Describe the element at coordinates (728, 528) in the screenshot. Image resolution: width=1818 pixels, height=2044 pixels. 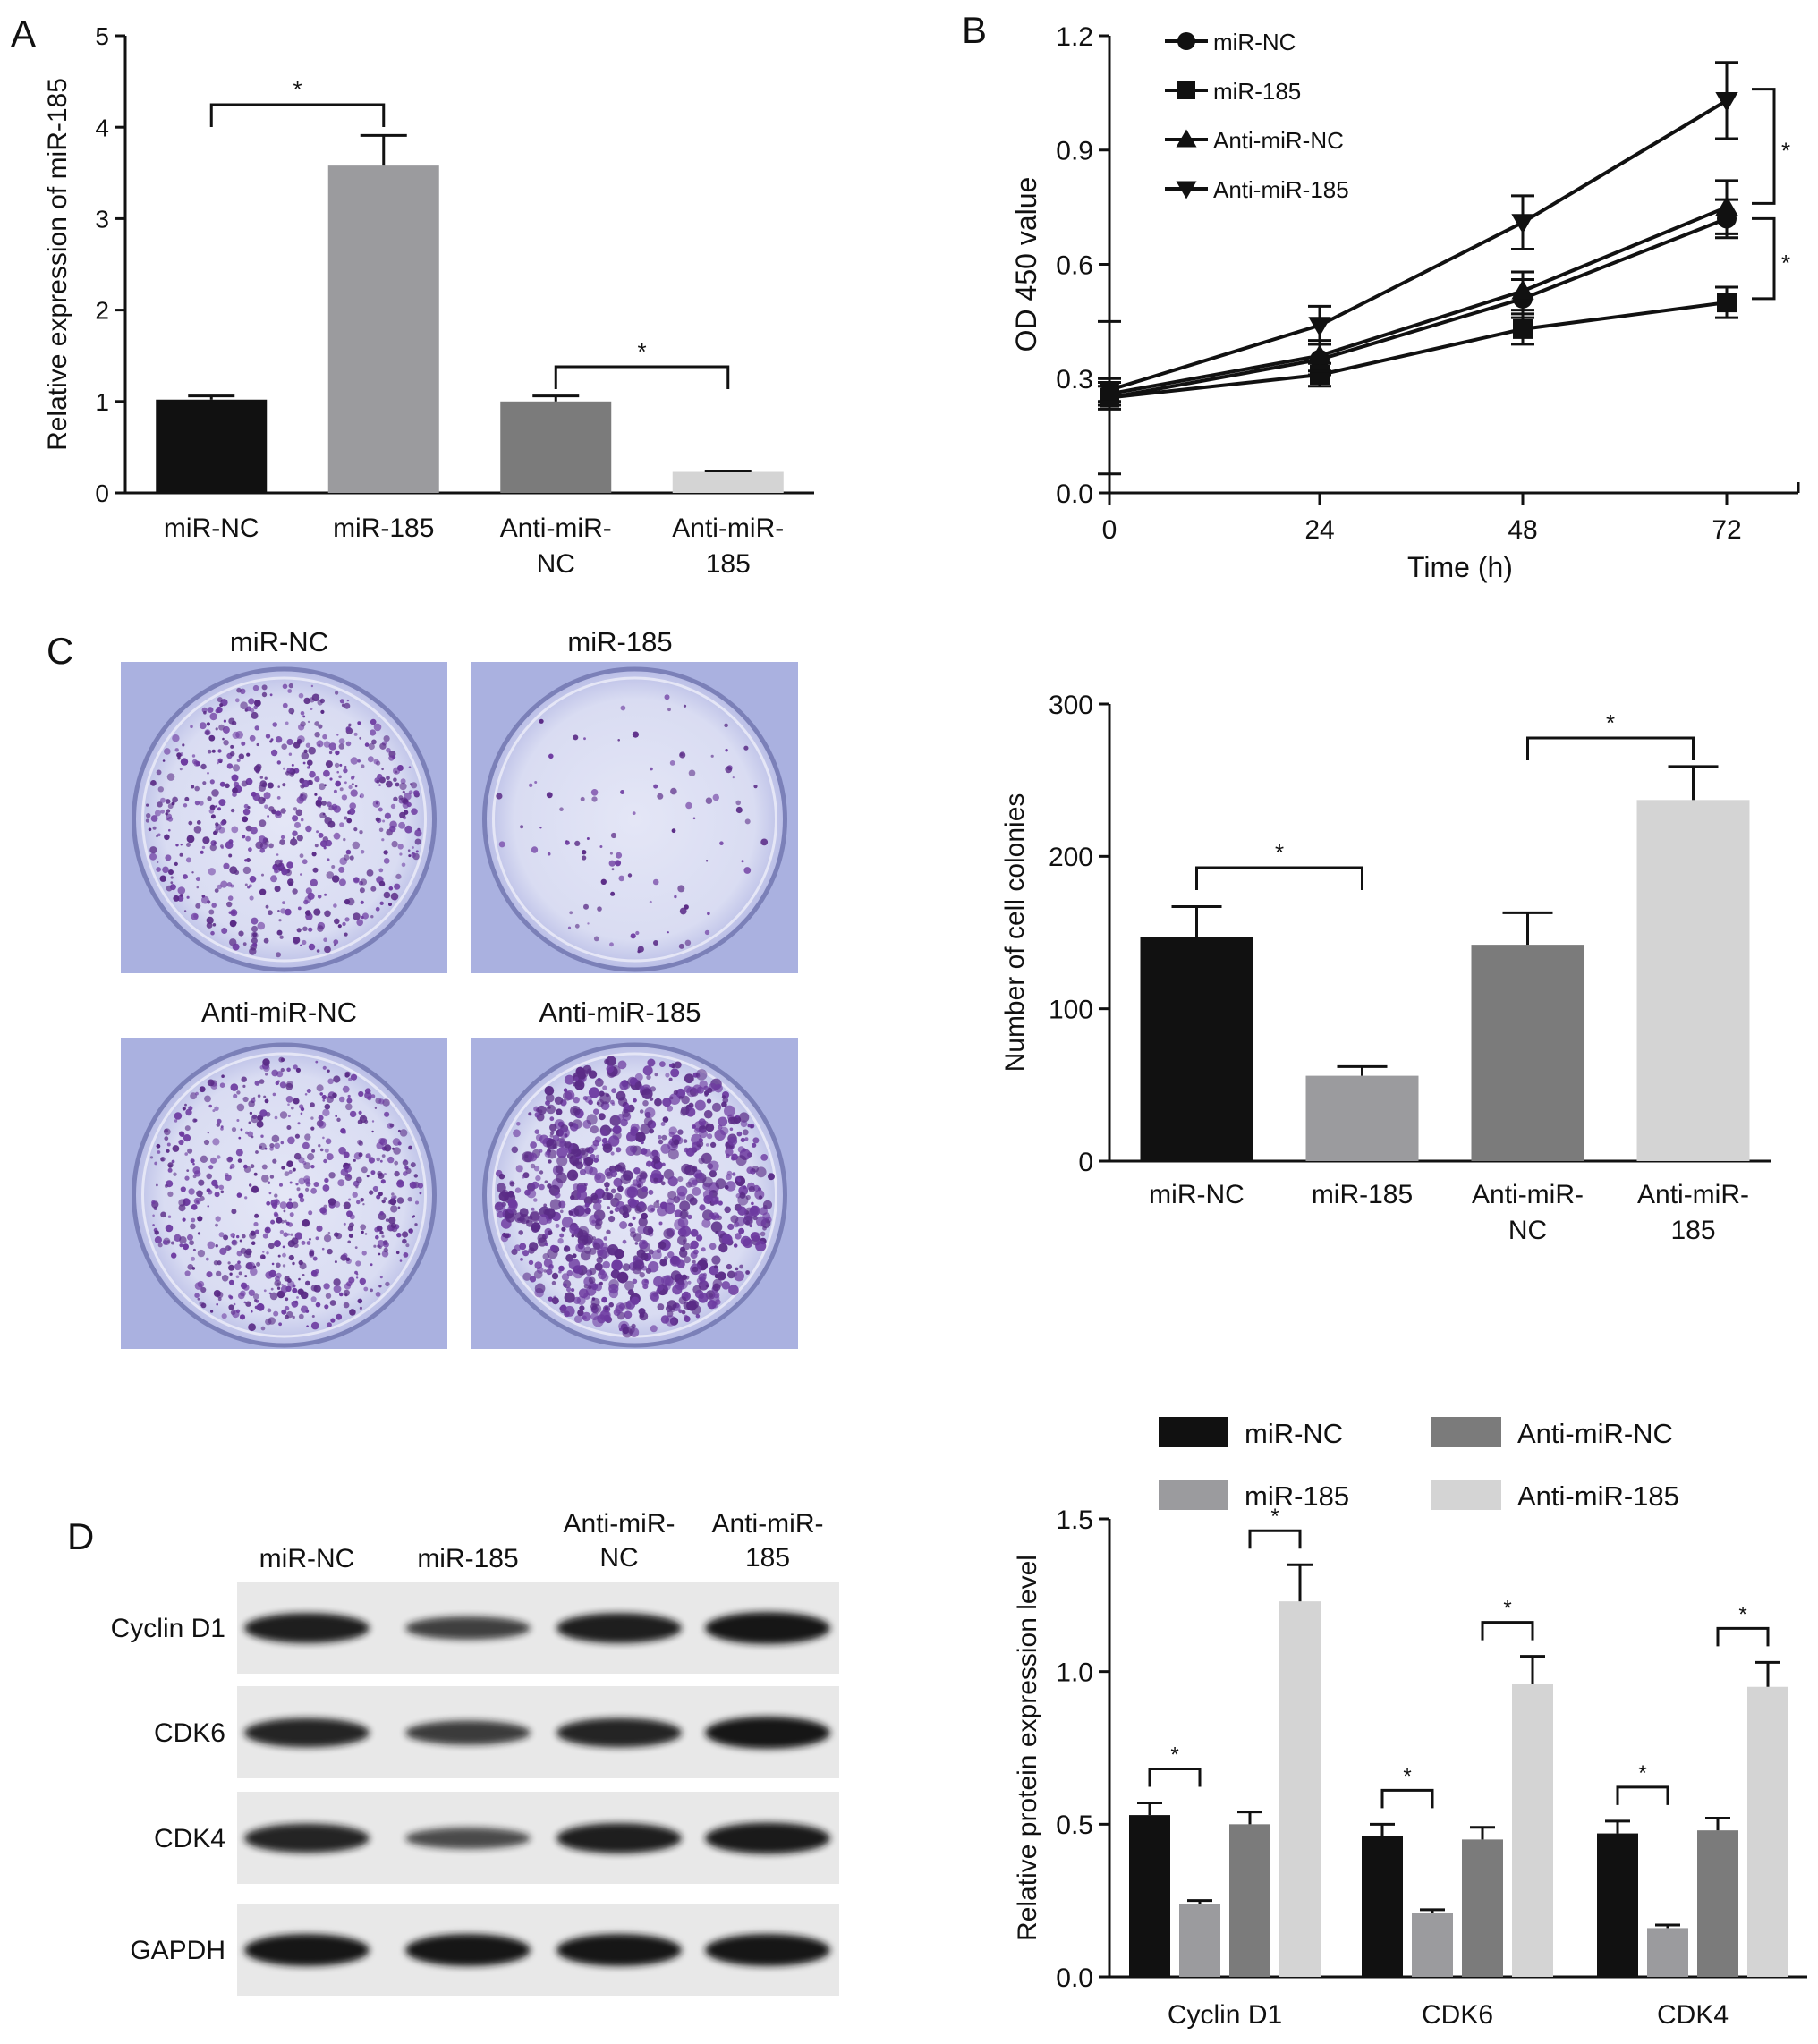
I see `x-tick-label: Anti-miR-` at that location.